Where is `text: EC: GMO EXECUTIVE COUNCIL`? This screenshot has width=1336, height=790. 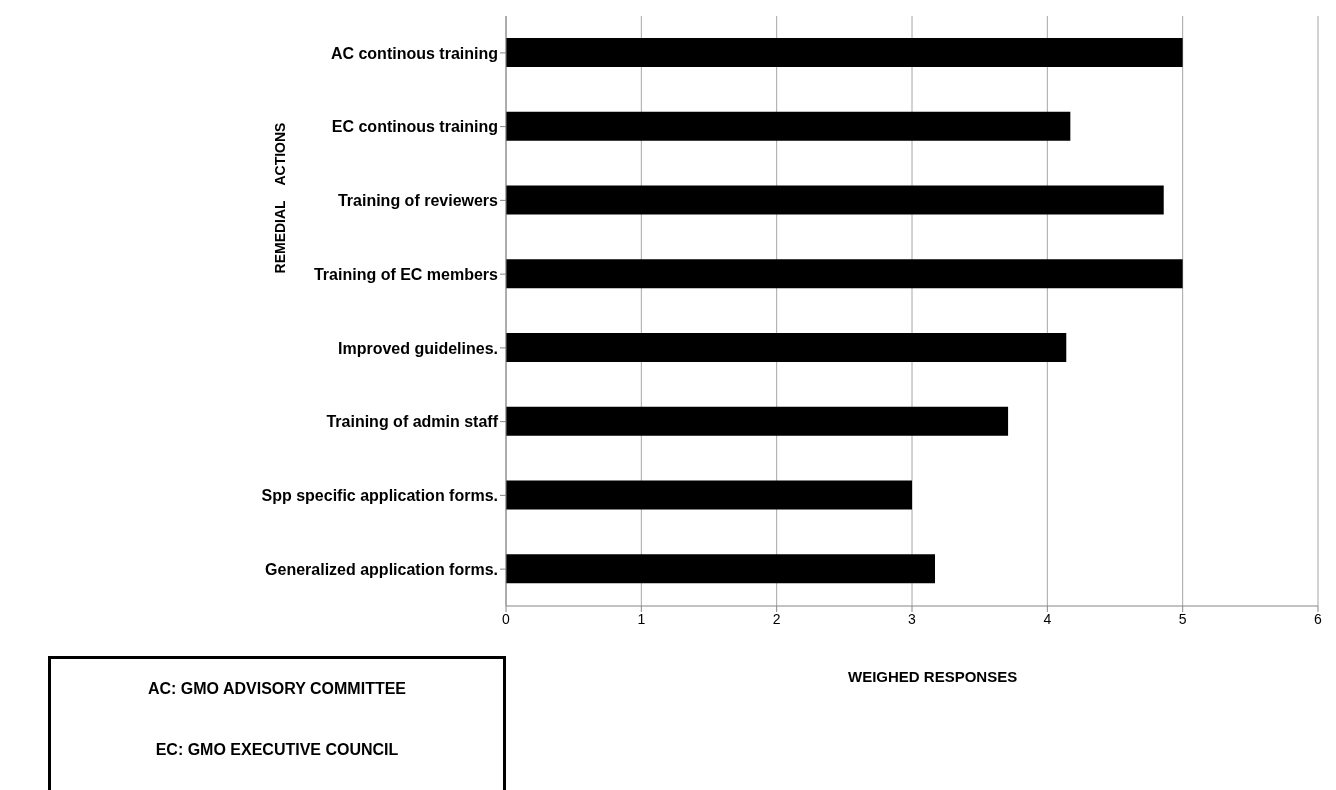 text: EC: GMO EXECUTIVE COUNCIL is located at coordinates (277, 749).